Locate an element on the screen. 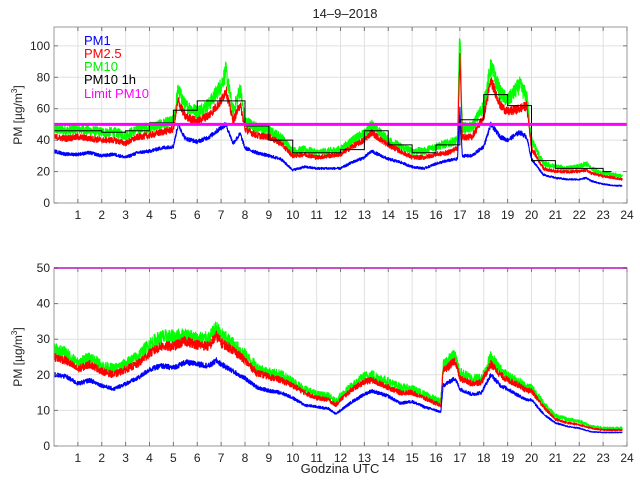  y-tick-label: 60 is located at coordinates (44, 109).